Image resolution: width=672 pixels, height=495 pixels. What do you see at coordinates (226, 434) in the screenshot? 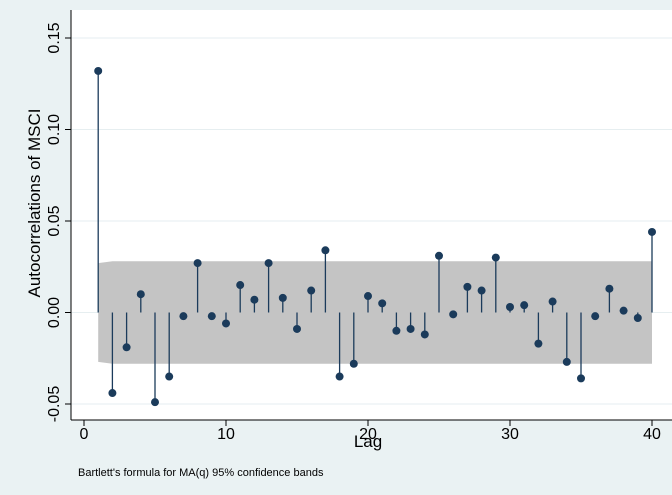
I see `x-tick-label-1: 10` at bounding box center [226, 434].